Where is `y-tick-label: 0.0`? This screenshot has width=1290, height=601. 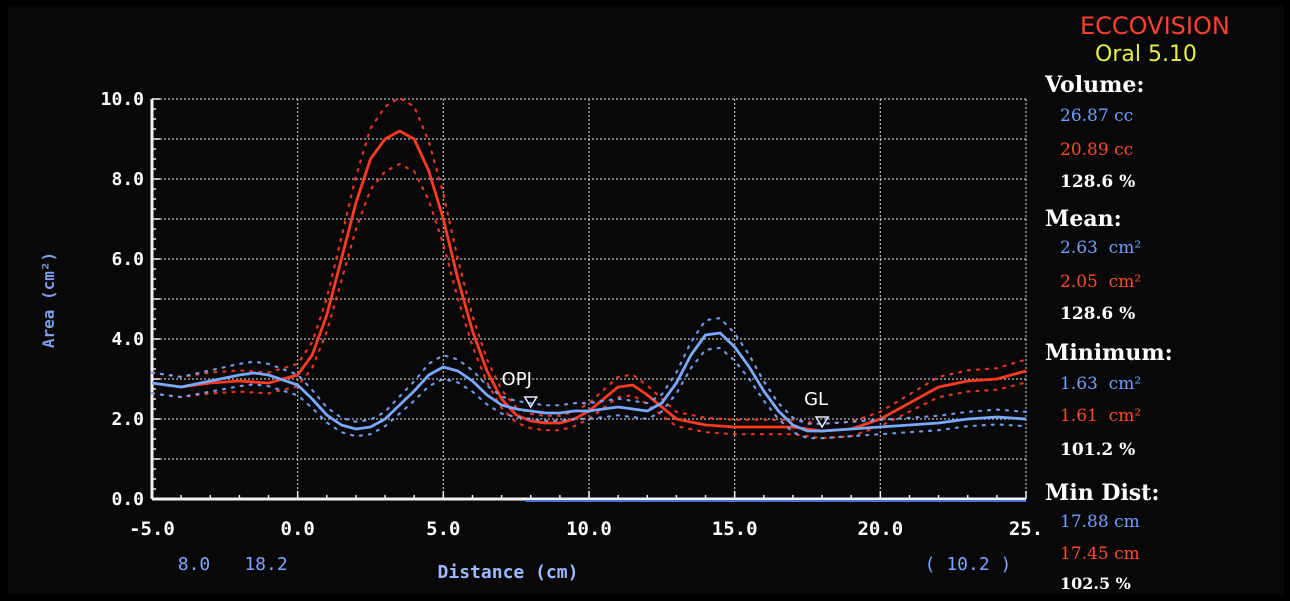
y-tick-label: 0.0 is located at coordinates (127, 499).